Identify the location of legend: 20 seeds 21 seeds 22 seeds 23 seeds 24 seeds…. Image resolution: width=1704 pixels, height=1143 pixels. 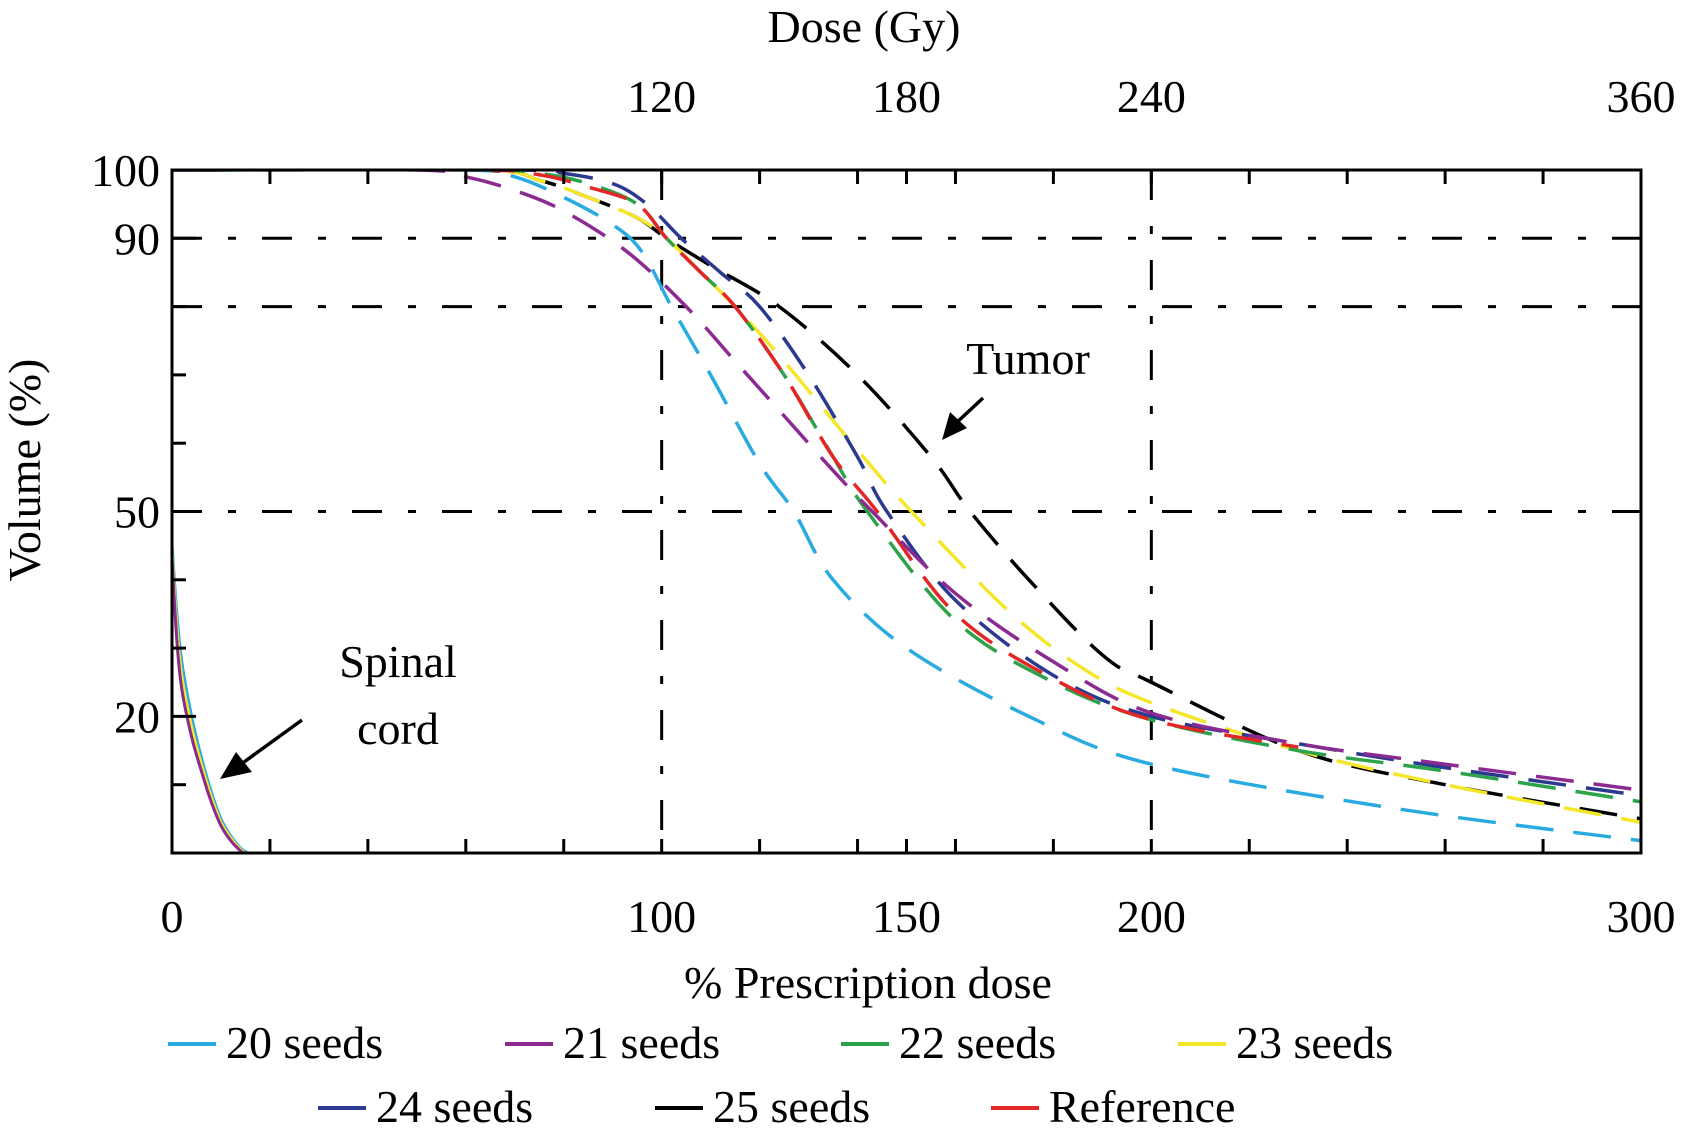
(780, 1074).